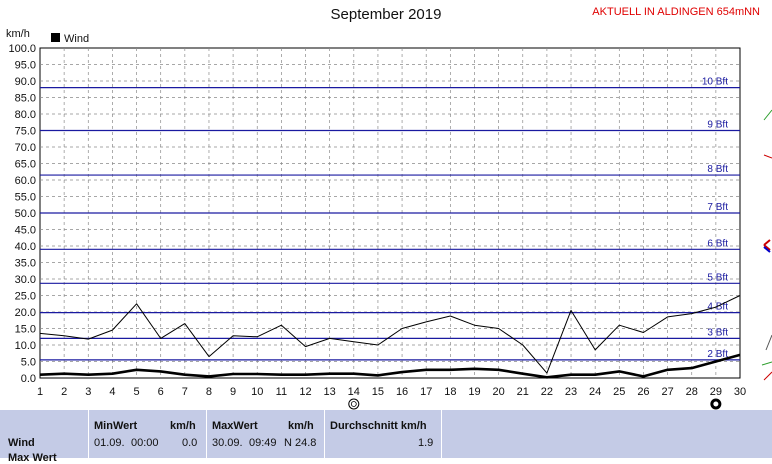 Image resolution: width=772 pixels, height=464 pixels. I want to click on beaufort-label: 3 Bft, so click(717, 332).